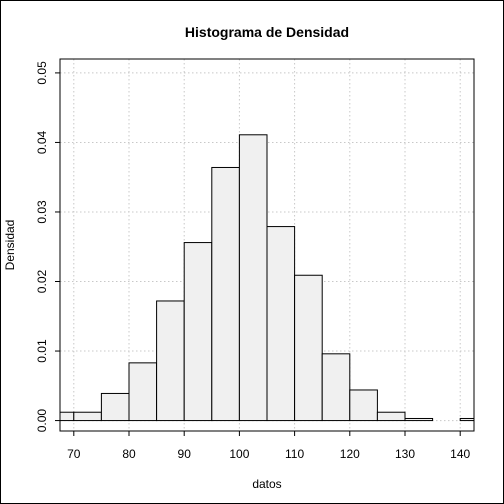  What do you see at coordinates (267, 32) in the screenshot?
I see `chart-title: Histograma de Densidad` at bounding box center [267, 32].